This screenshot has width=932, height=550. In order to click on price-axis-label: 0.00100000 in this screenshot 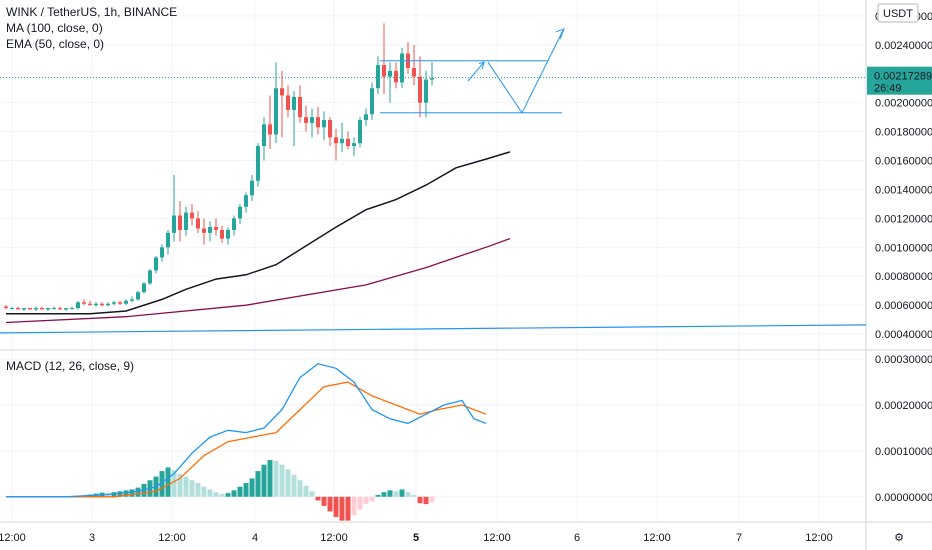, I will do `click(903, 248)`.